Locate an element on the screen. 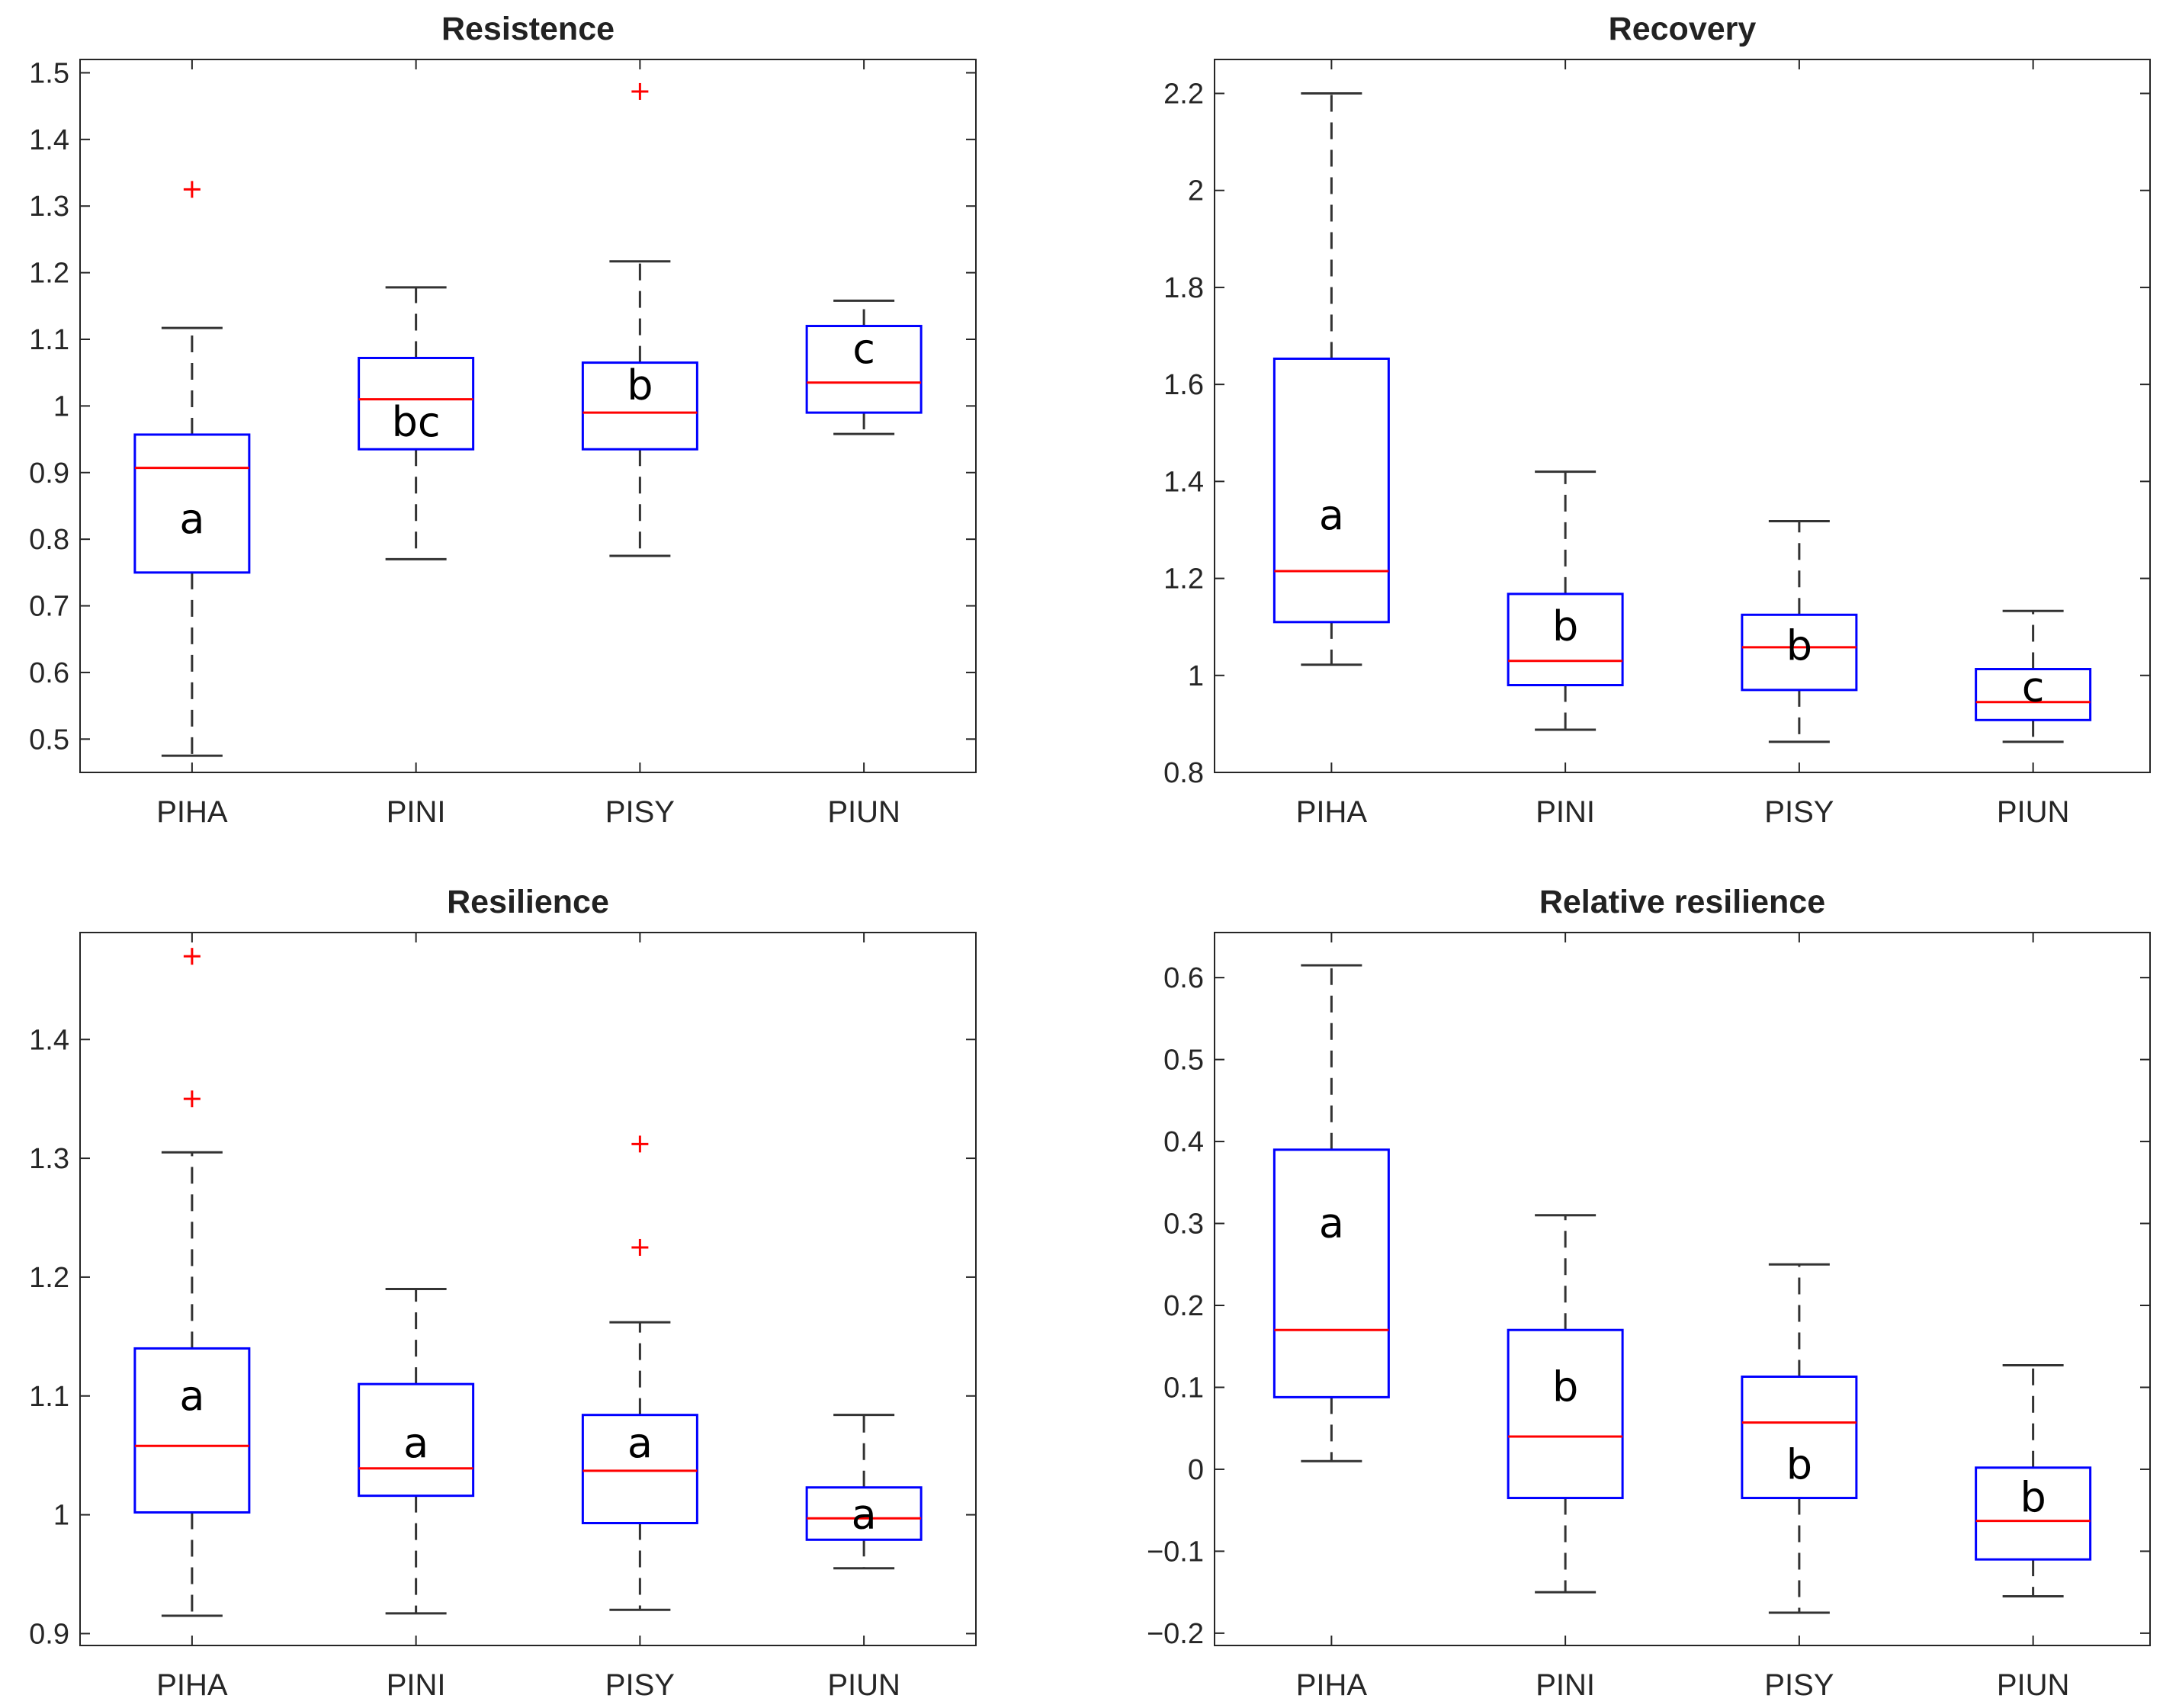  y-tick-label: 0.7 is located at coordinates (49, 607).